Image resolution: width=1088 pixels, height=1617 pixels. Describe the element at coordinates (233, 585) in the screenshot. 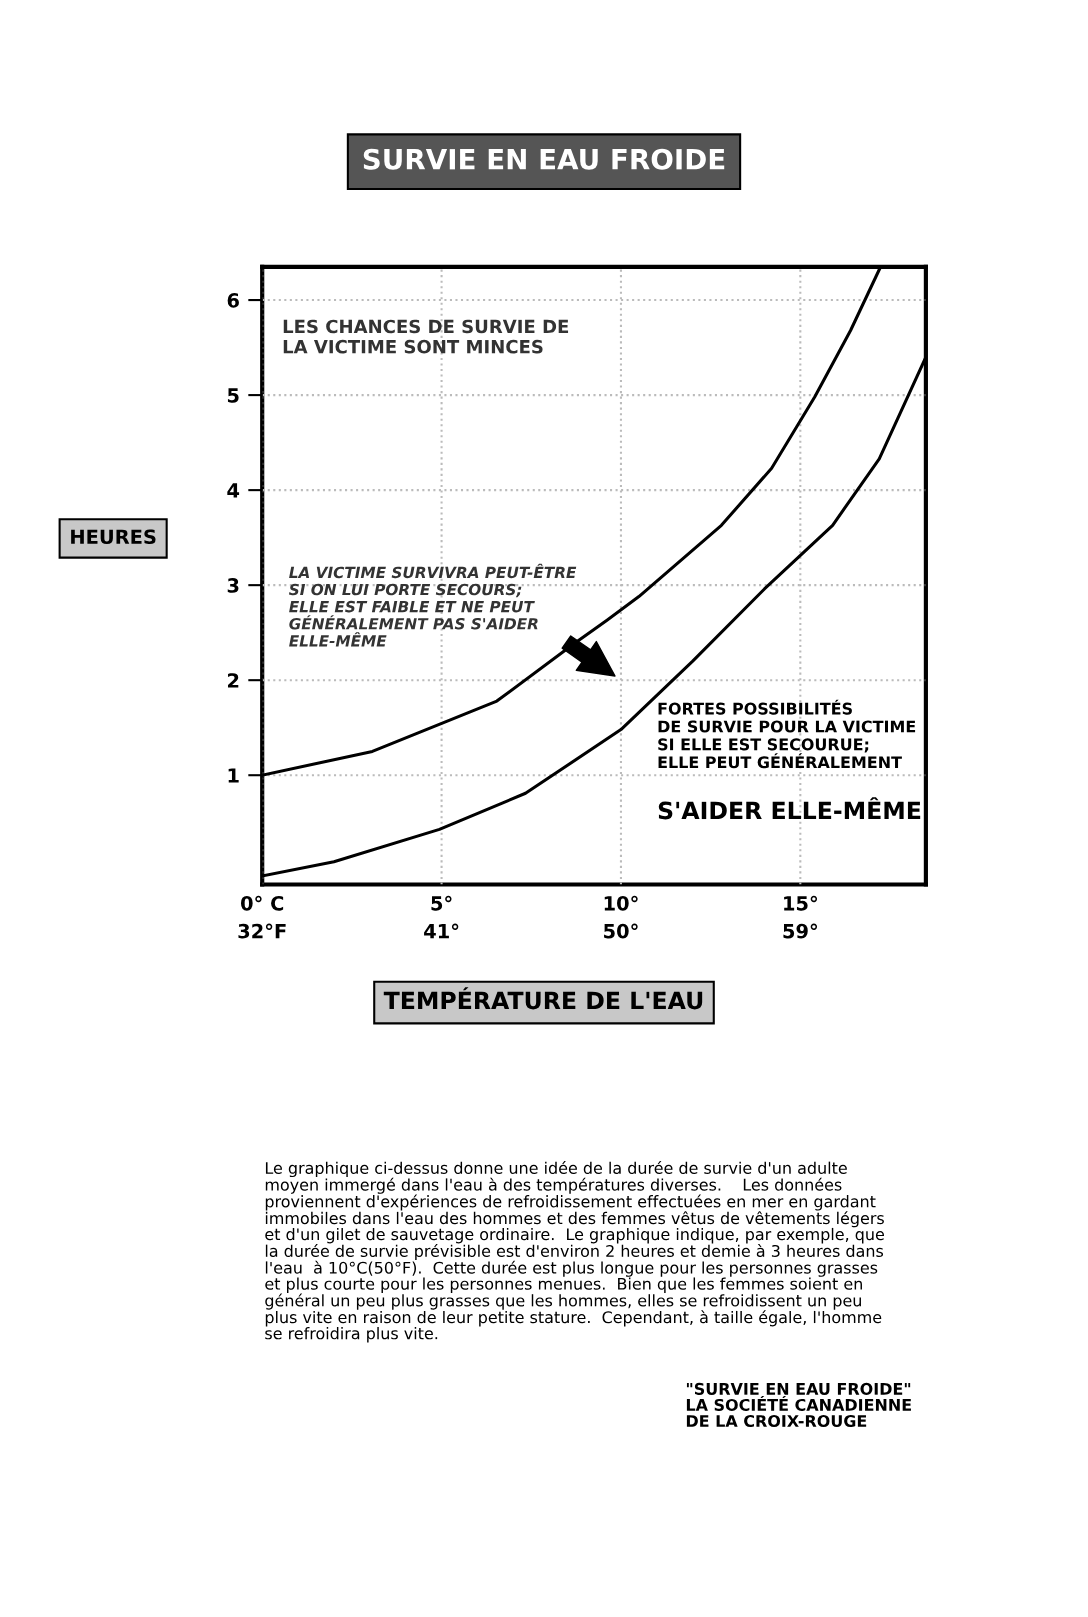

I see `y-tick-label: 3` at that location.